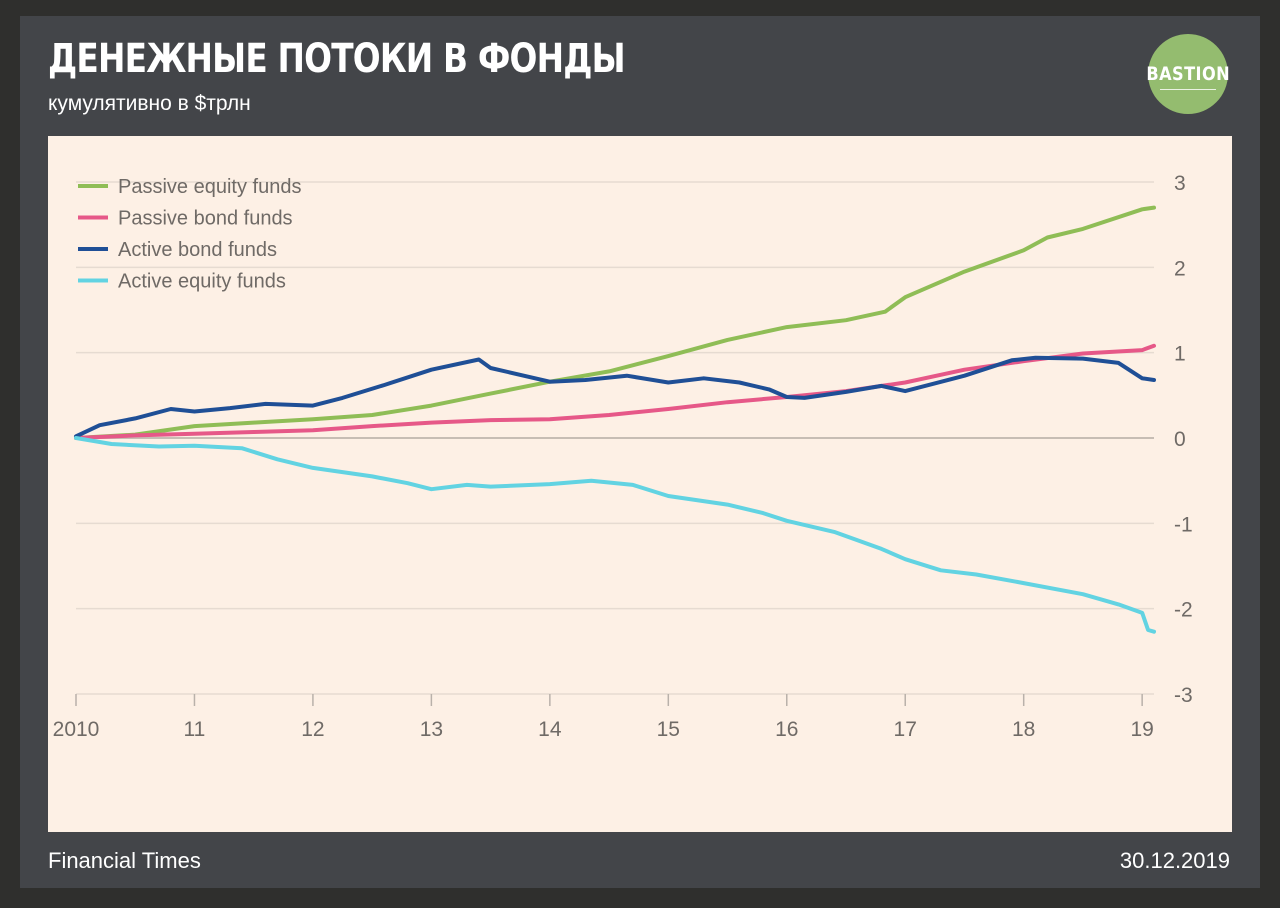  What do you see at coordinates (209, 187) in the screenshot?
I see `legend-label: Passive equity funds` at bounding box center [209, 187].